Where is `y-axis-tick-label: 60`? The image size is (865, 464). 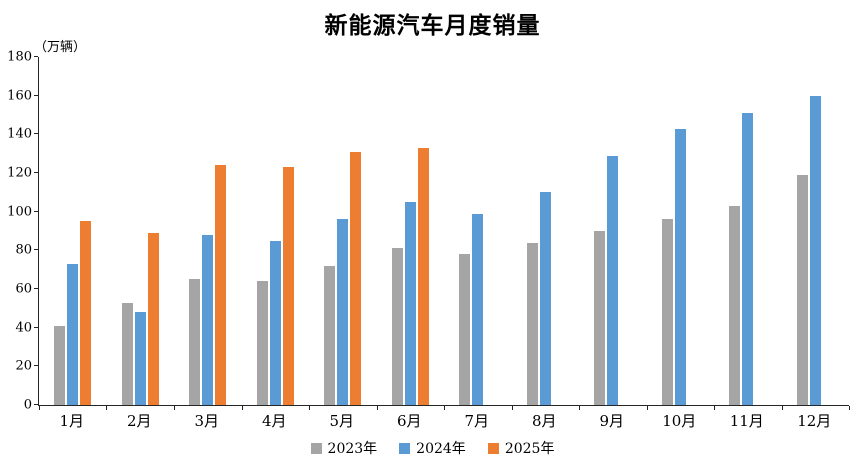 y-axis-tick-label: 60 is located at coordinates (23, 289).